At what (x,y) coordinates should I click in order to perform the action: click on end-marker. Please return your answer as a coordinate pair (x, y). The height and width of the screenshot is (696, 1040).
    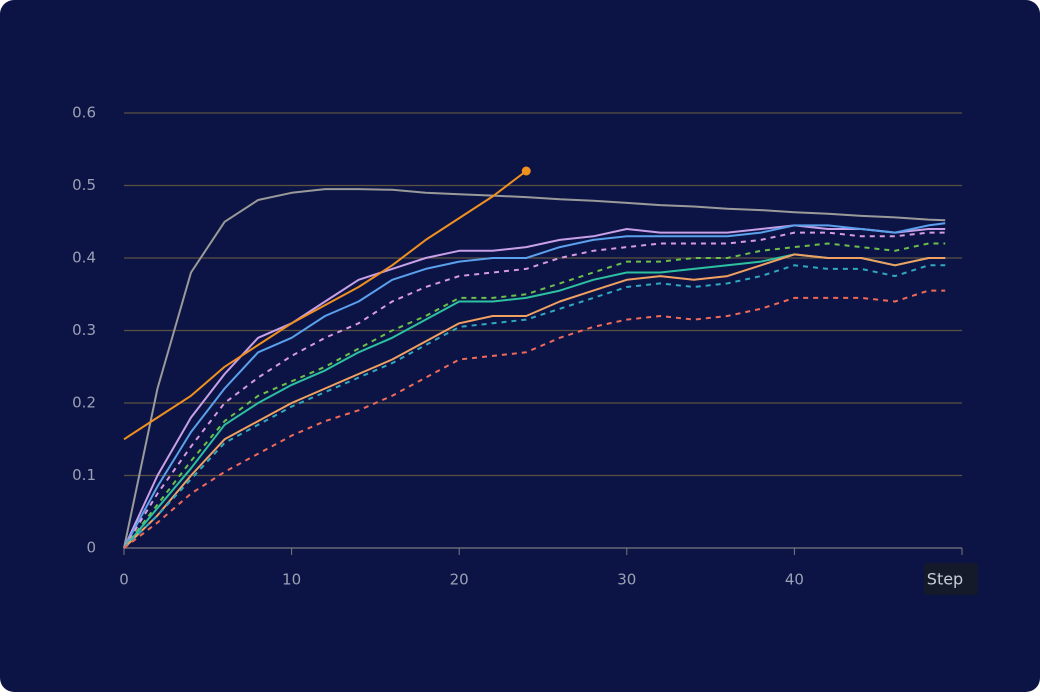
    Looking at the image, I should click on (526, 171).